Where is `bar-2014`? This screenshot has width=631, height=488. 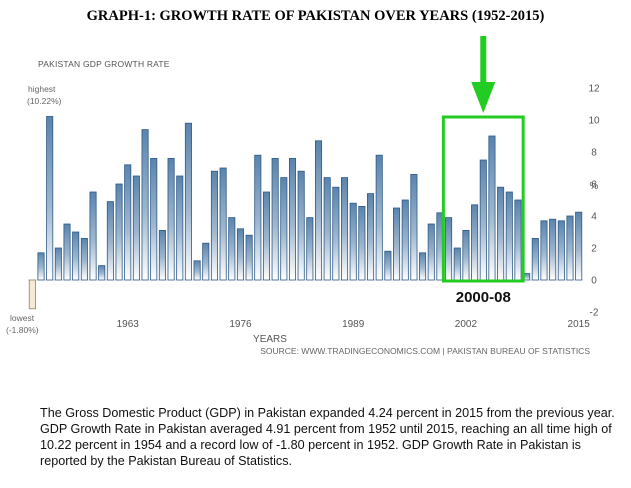 bar-2014 is located at coordinates (570, 248).